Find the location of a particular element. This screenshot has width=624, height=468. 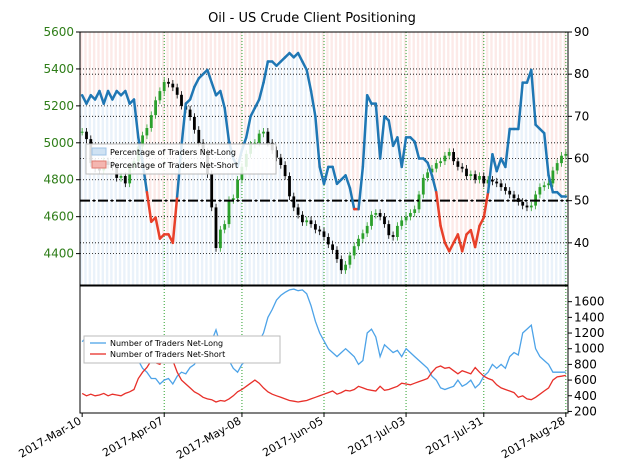

x-tick-label: 2017-May-08 is located at coordinates (208, 438).